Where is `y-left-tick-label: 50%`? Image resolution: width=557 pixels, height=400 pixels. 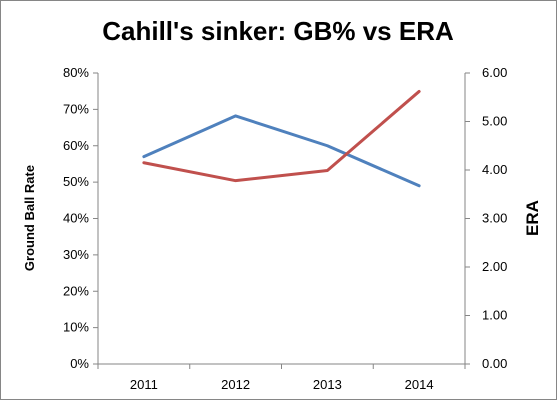
y-left-tick-label: 50% is located at coordinates (76, 181).